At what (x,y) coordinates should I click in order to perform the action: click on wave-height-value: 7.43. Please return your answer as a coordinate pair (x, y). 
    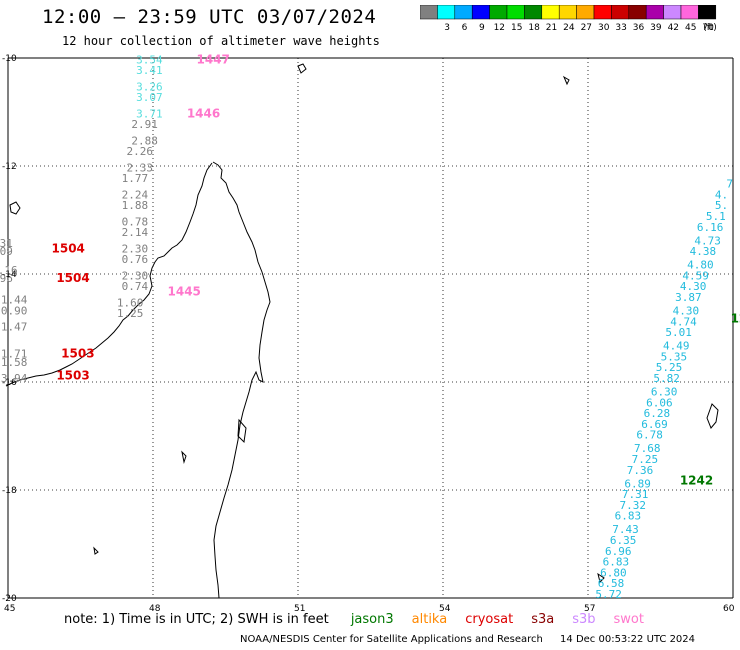
    Looking at the image, I should click on (625, 529).